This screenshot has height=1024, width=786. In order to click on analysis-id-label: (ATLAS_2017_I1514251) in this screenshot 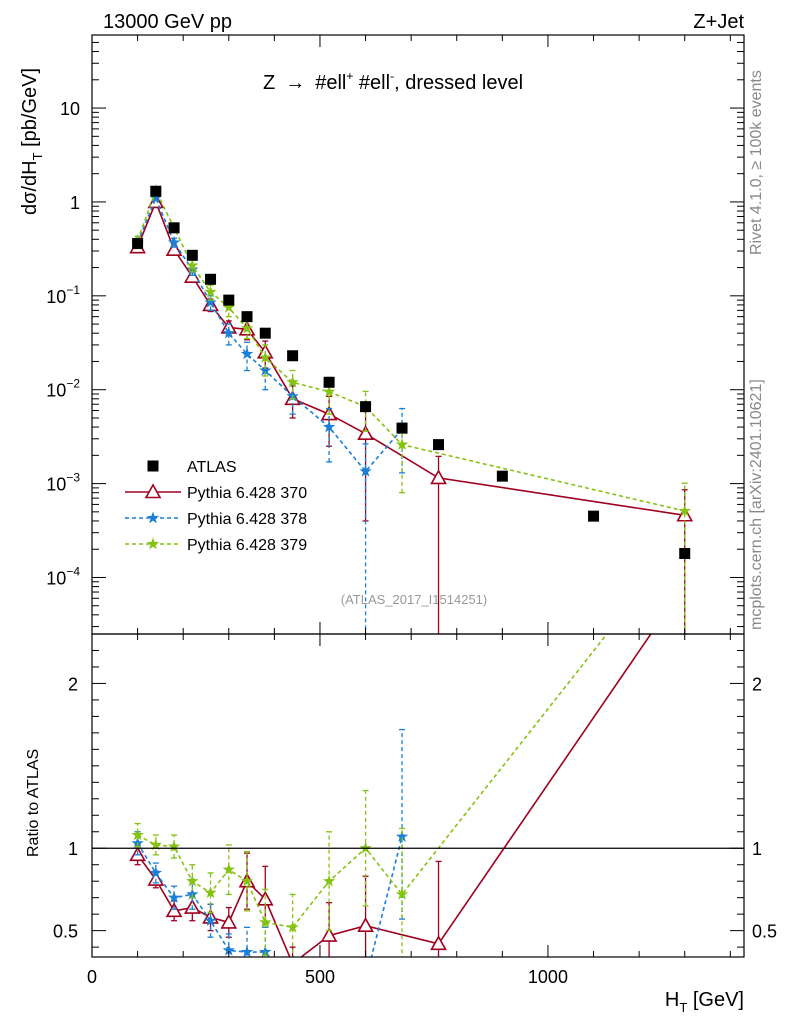, I will do `click(414, 599)`.